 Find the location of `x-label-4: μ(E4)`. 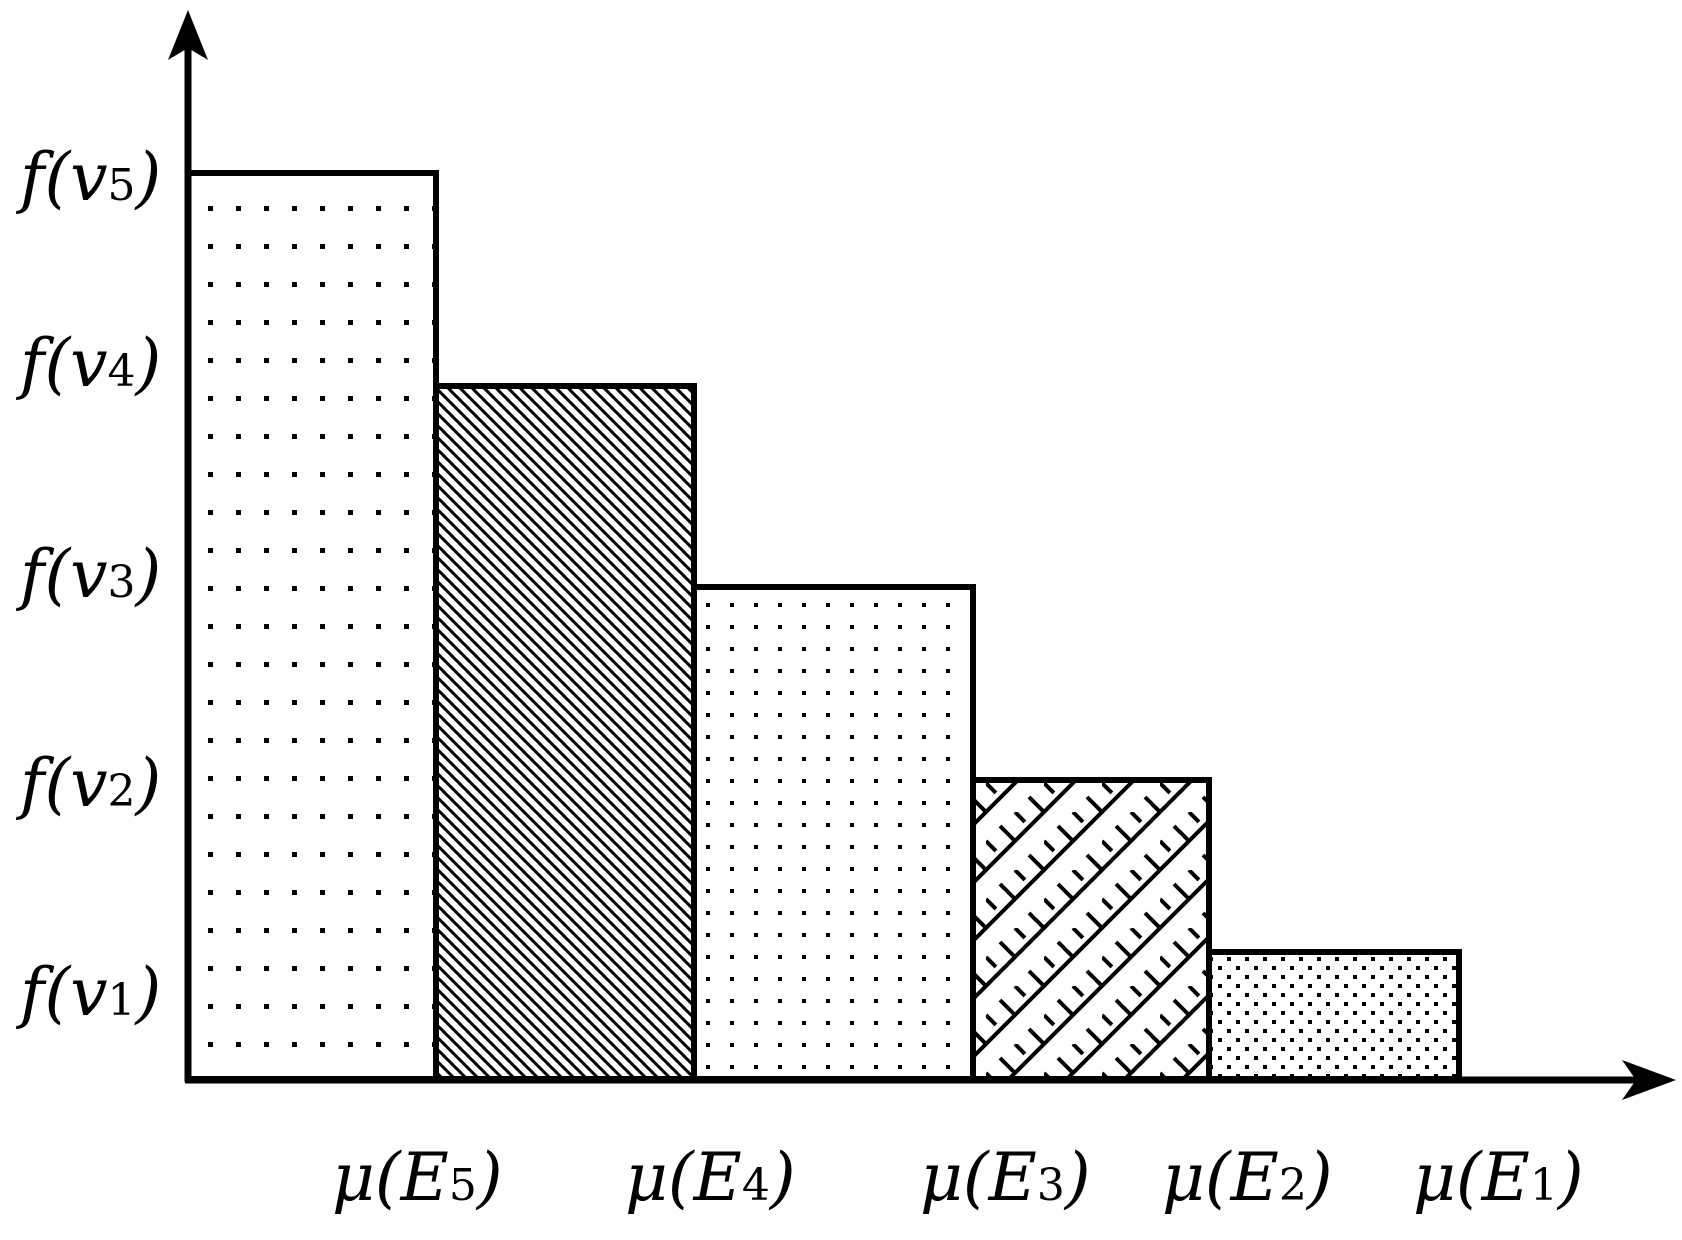

x-label-4: μ(E4) is located at coordinates (710, 1177).